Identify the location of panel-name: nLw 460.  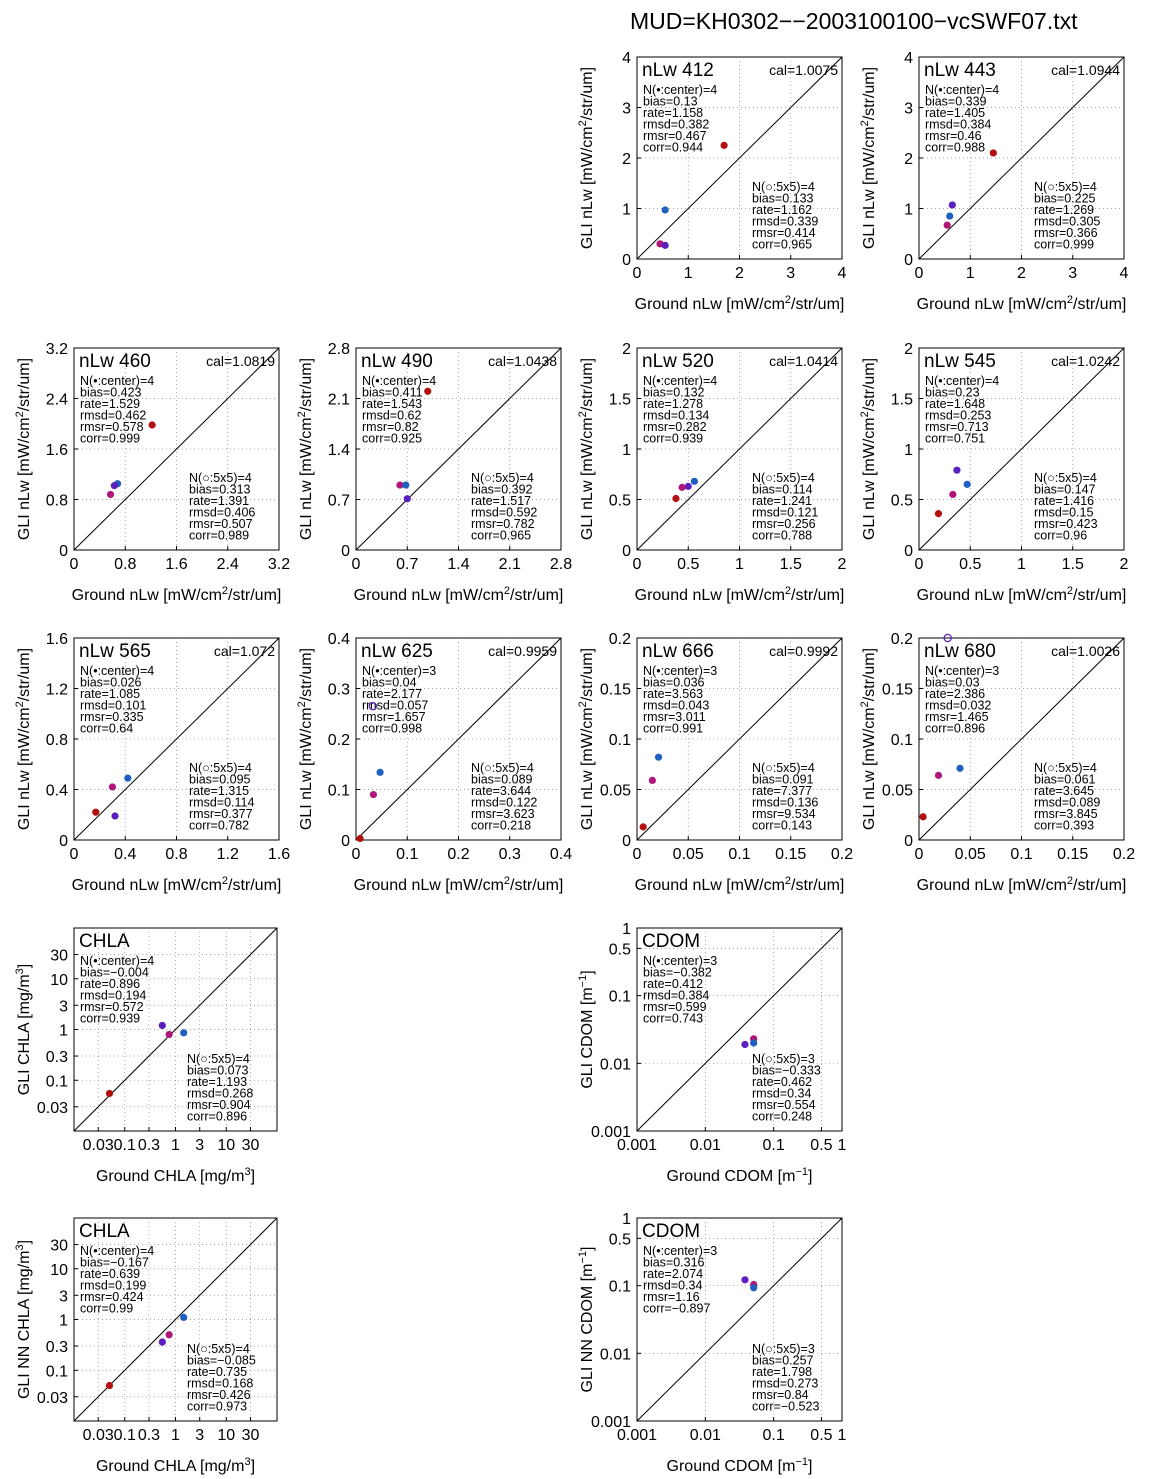
(115, 361).